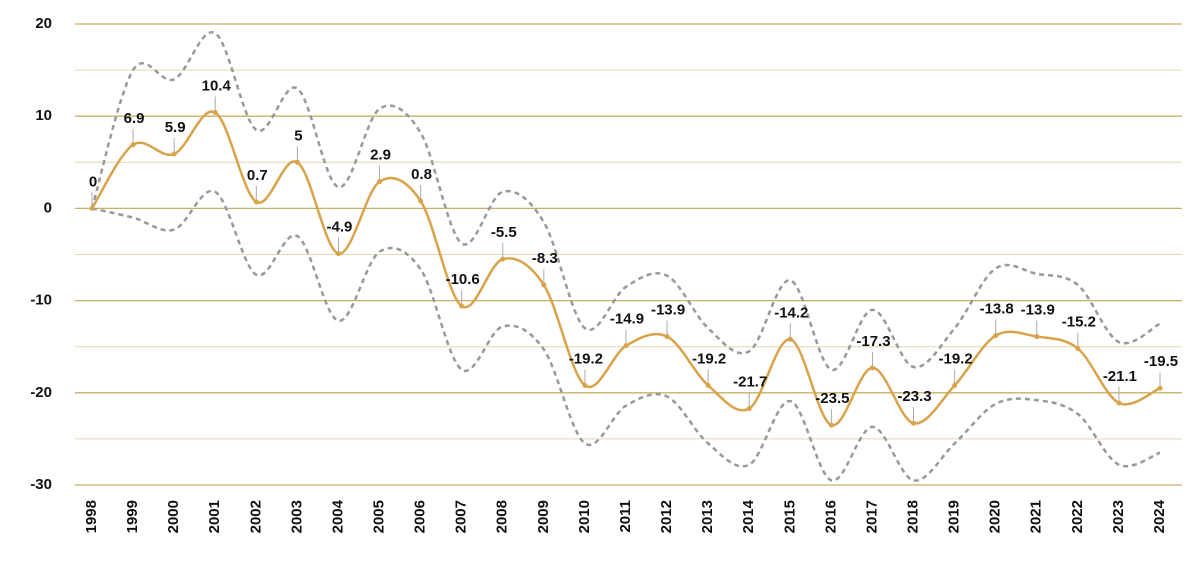 The width and height of the screenshot is (1200, 587). Describe the element at coordinates (255, 516) in the screenshot. I see `x-tick-label: 2002` at that location.